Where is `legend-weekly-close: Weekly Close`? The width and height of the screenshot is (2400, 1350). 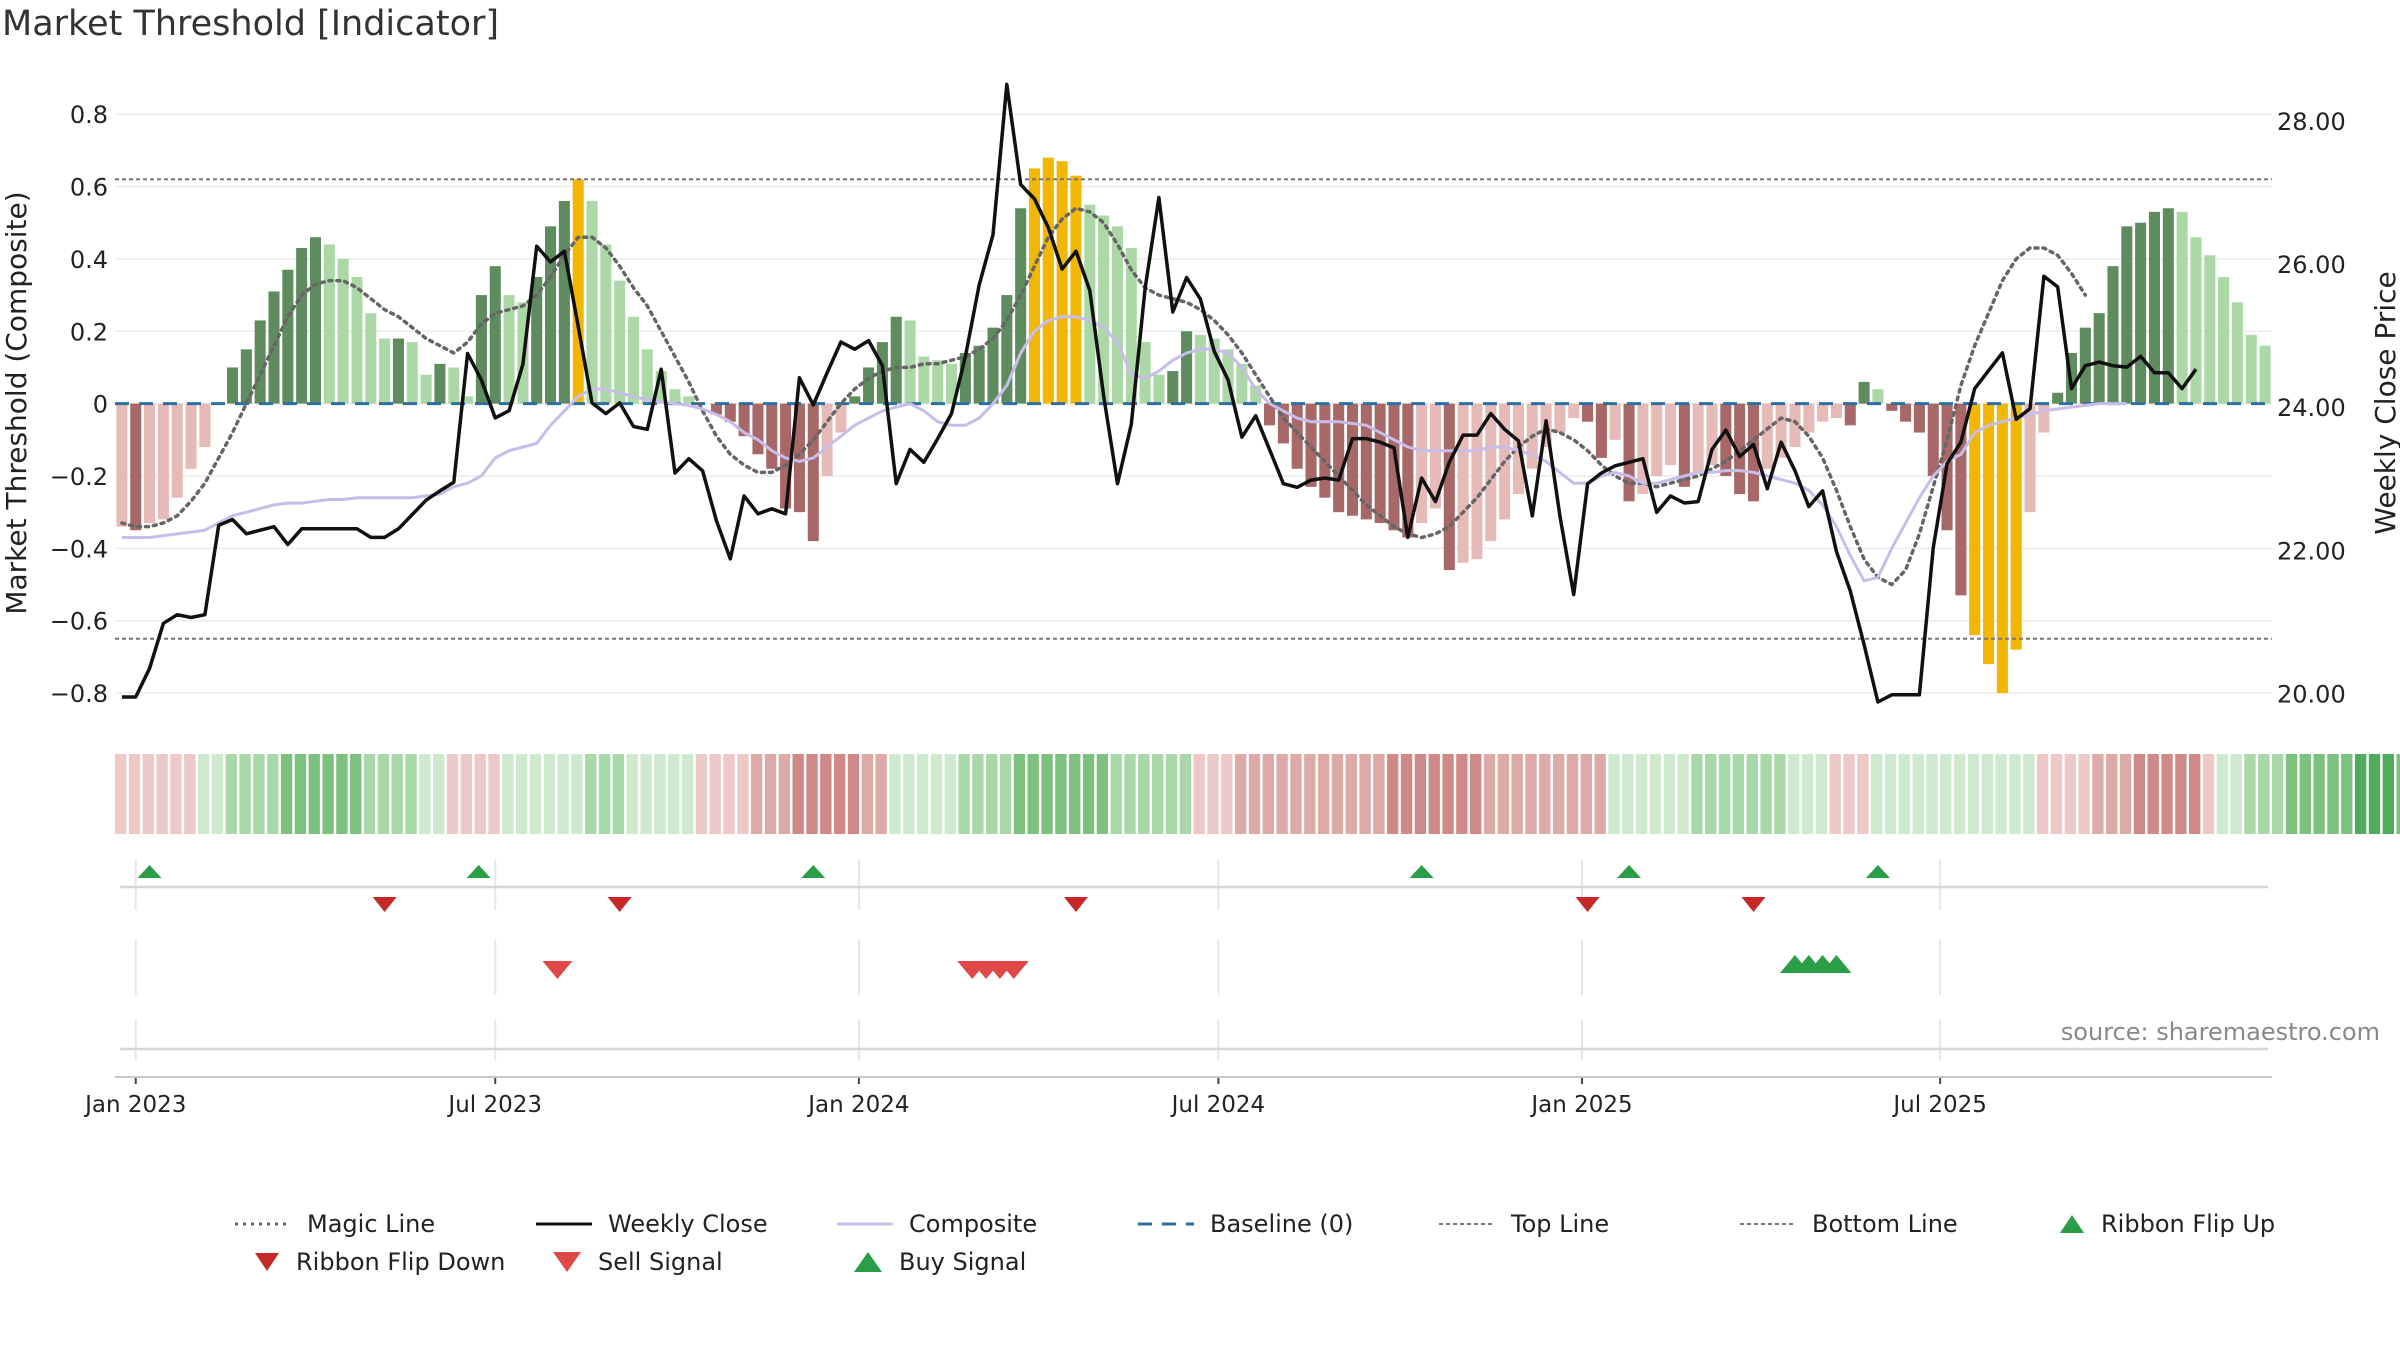
legend-weekly-close: Weekly Close is located at coordinates (652, 1224).